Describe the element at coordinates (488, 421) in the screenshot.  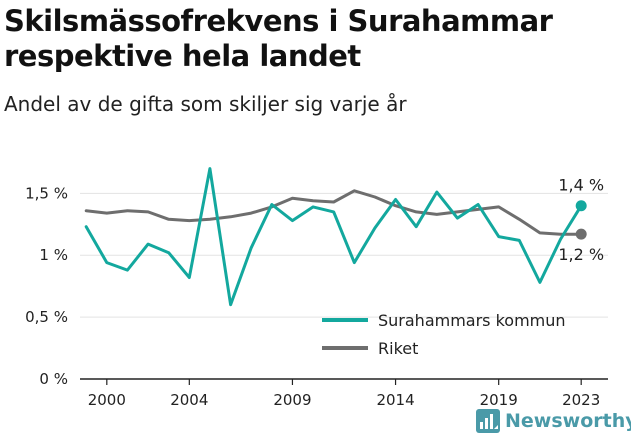
I see `newsworthy-logo-icon` at that location.